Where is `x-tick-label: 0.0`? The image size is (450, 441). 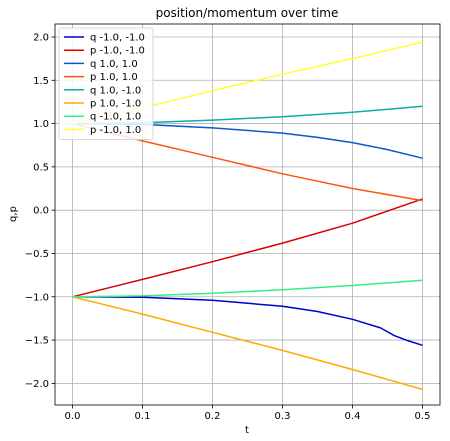
x-tick-label: 0.0 is located at coordinates (73, 416).